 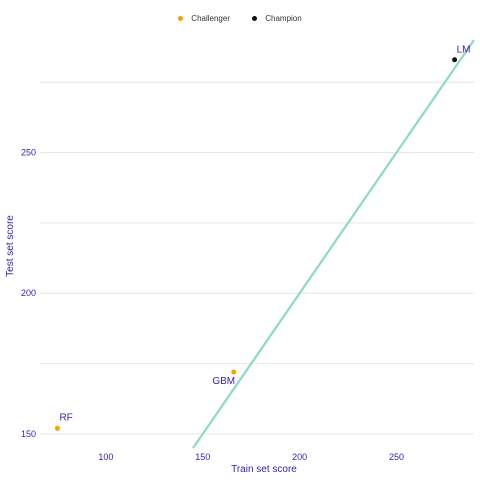 What do you see at coordinates (28, 293) in the screenshot?
I see `y-tick-label-200: 200` at bounding box center [28, 293].